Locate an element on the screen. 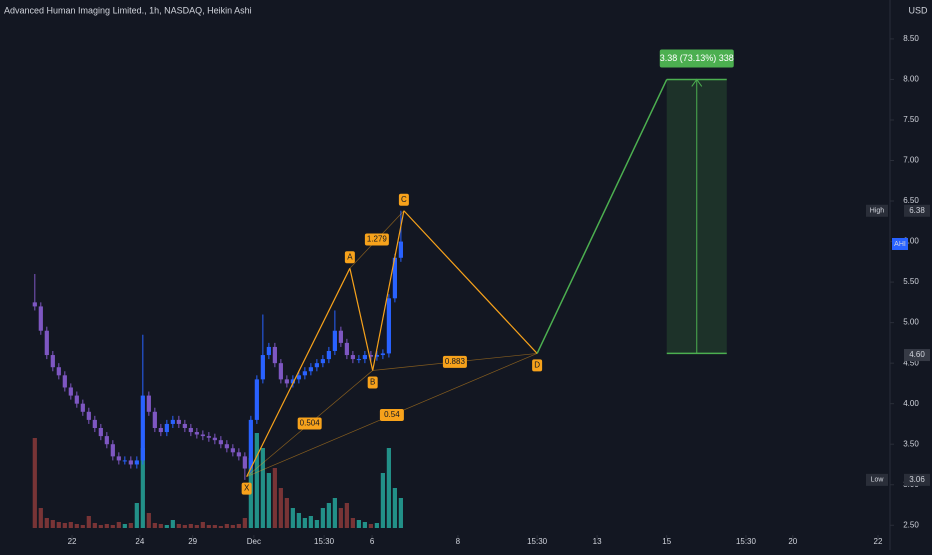 This screenshot has width=932, height=555. y-tick-label: 8.50 is located at coordinates (911, 38).